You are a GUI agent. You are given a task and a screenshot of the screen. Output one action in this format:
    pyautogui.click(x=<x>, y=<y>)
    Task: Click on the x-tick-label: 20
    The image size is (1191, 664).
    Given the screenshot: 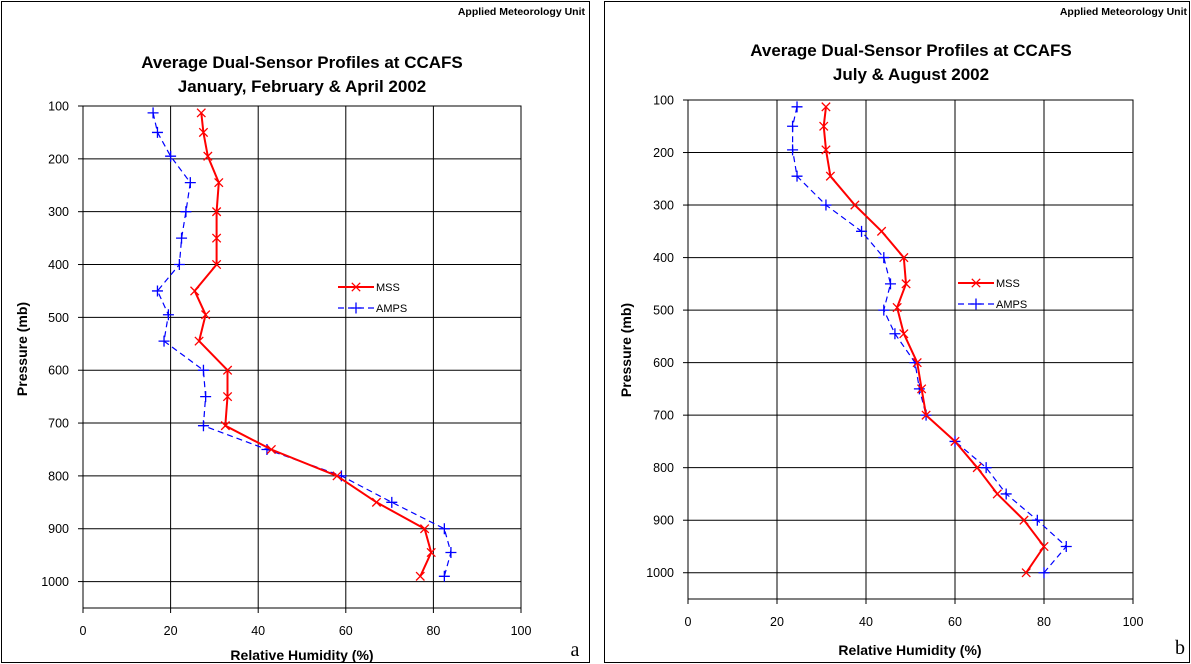 What is the action you would take?
    pyautogui.click(x=777, y=622)
    